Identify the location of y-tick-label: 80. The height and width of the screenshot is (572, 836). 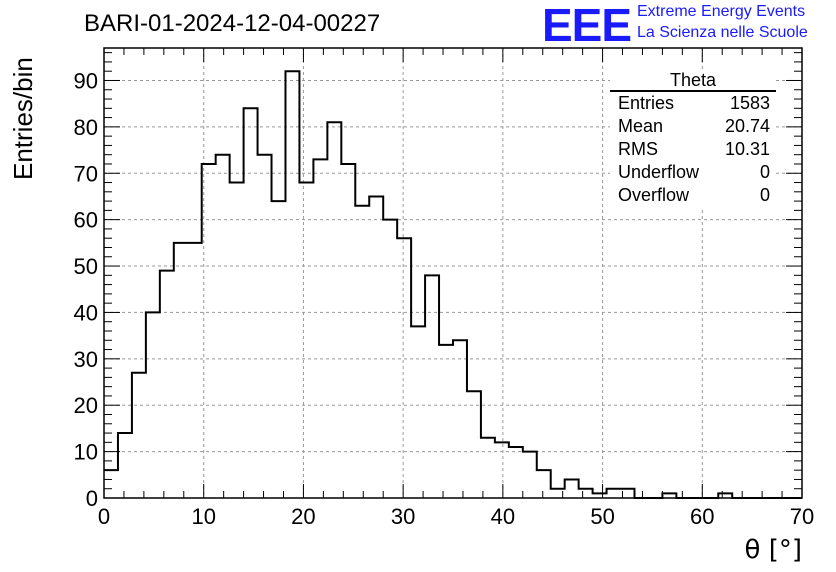
(86, 127).